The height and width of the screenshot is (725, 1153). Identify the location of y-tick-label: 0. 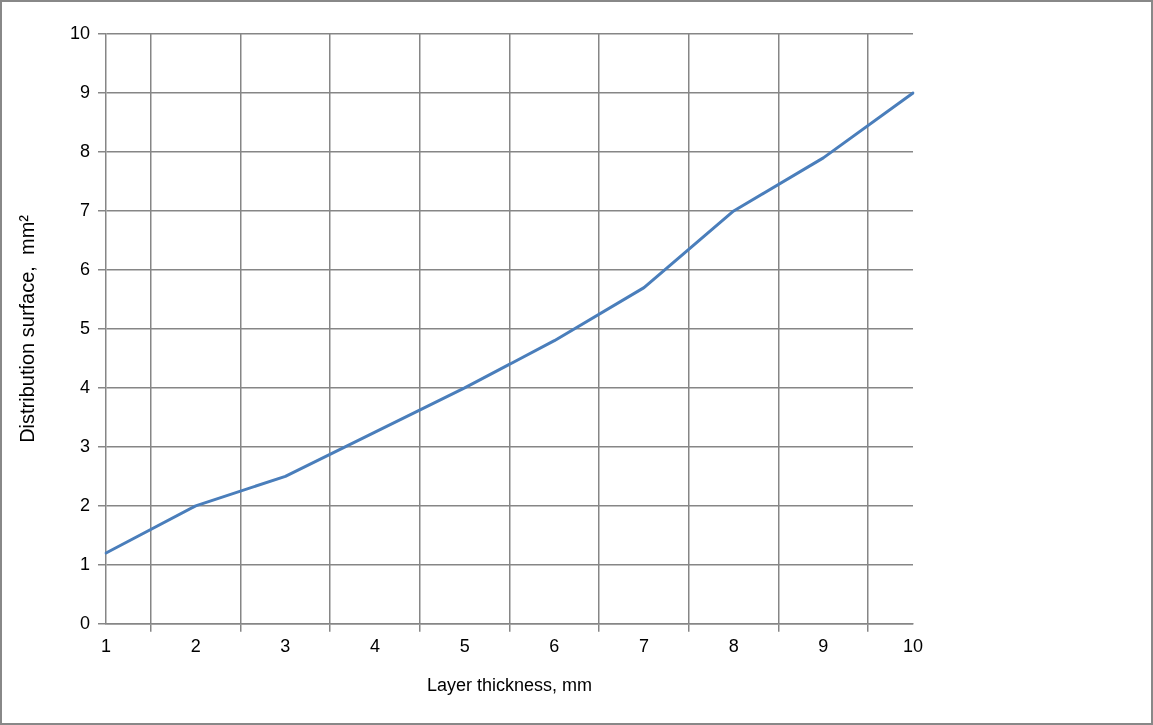
(85, 622).